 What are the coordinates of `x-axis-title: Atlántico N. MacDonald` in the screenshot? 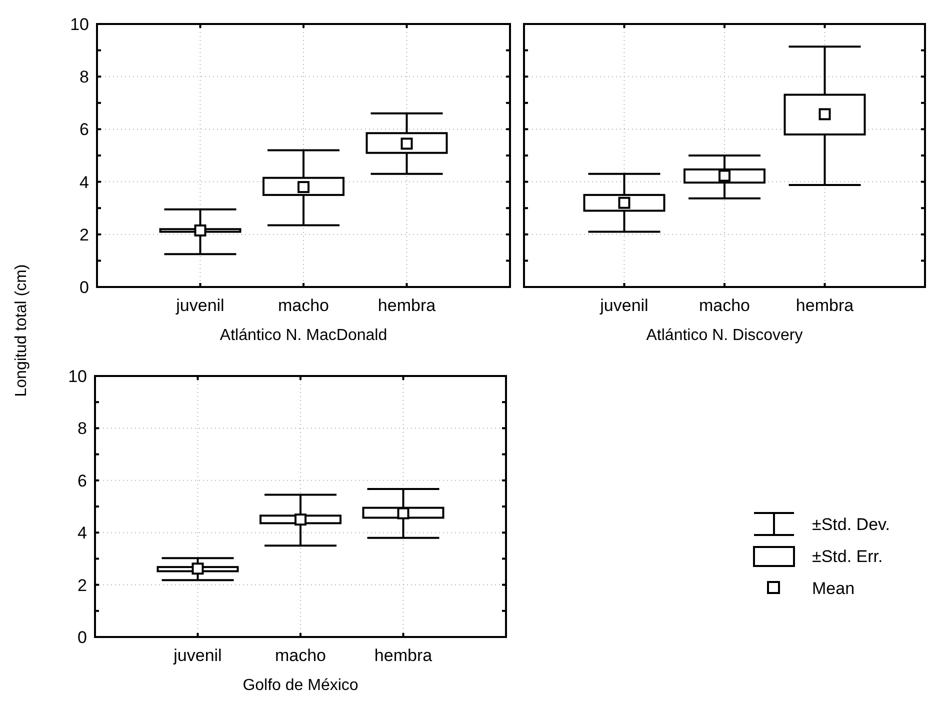 It's located at (304, 335).